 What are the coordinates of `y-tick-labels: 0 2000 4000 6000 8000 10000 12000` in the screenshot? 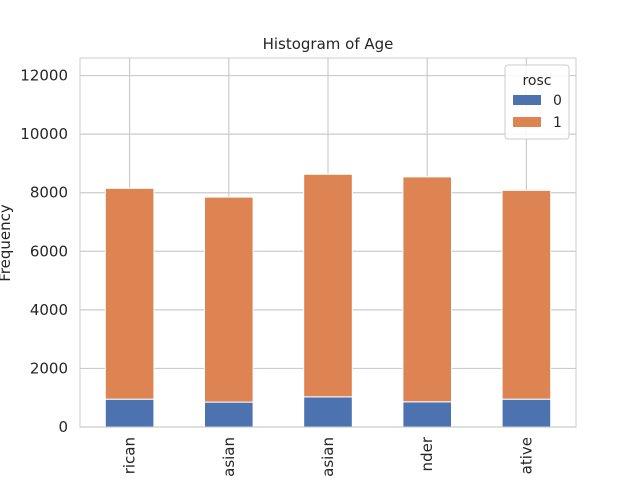 It's located at (44, 251).